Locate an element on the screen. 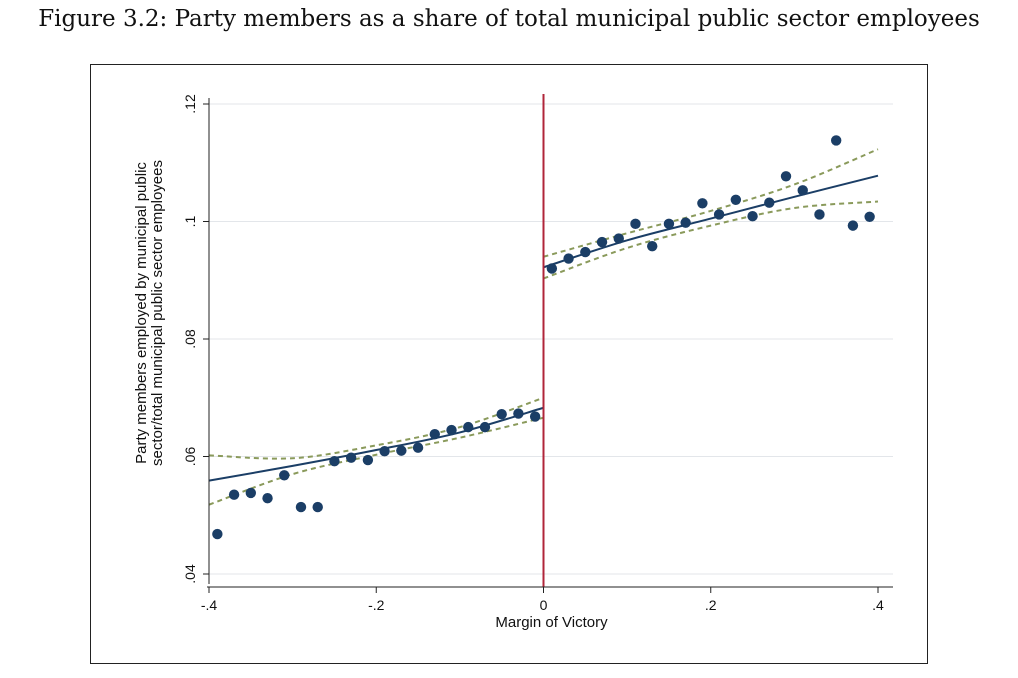  x-tick-label: 0 is located at coordinates (544, 605).